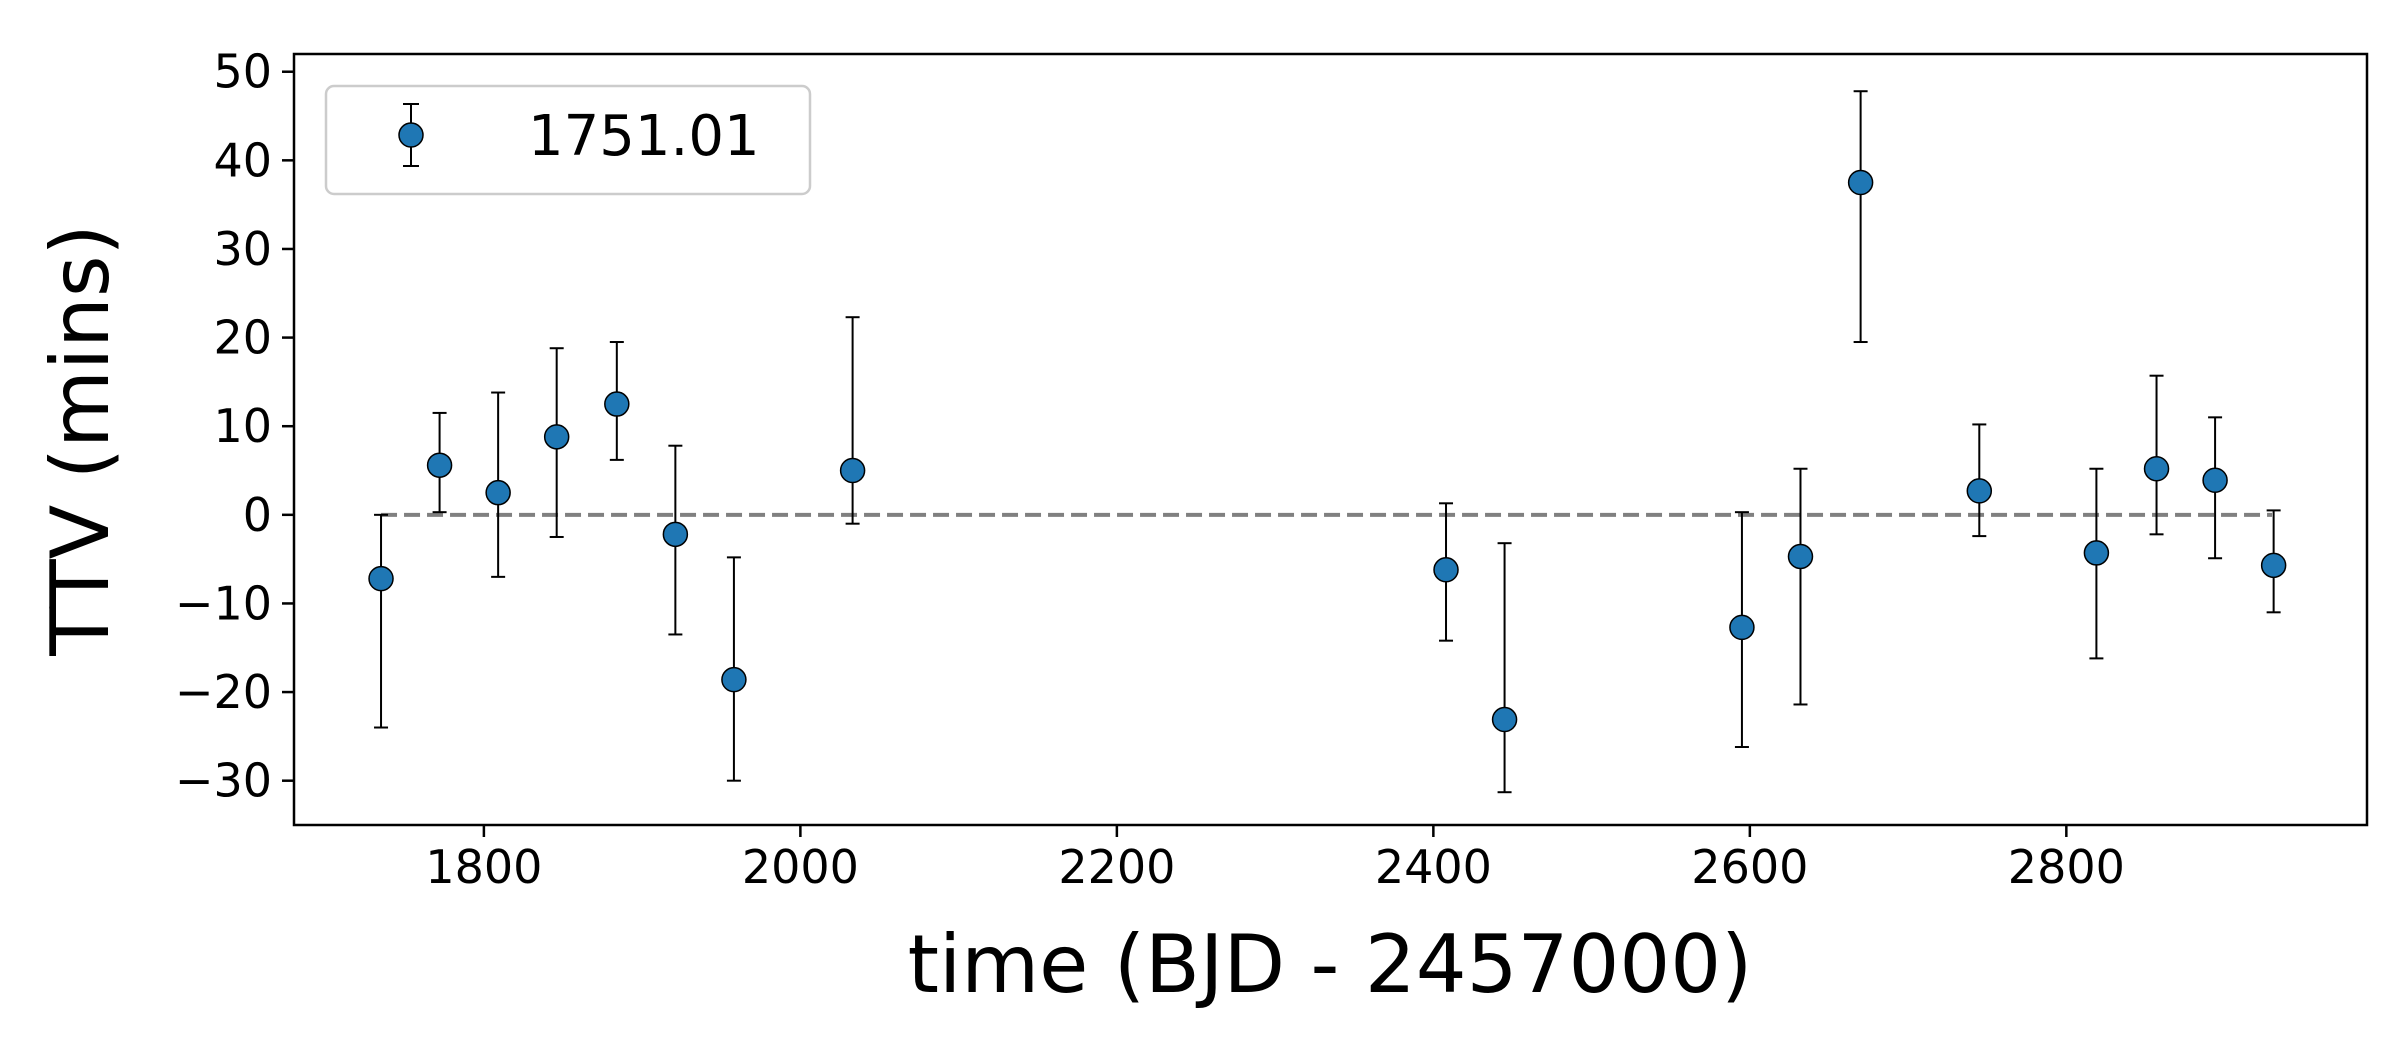 The height and width of the screenshot is (1050, 2400). What do you see at coordinates (483, 867) in the screenshot?
I see `x-tick-label: 1800` at bounding box center [483, 867].